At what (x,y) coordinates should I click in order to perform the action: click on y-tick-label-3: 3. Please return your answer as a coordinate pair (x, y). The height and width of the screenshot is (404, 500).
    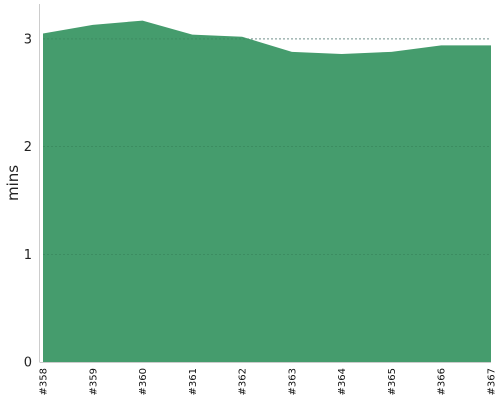
    Looking at the image, I should click on (28, 39).